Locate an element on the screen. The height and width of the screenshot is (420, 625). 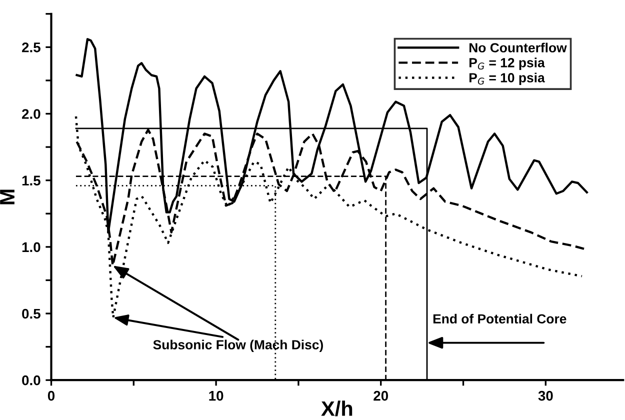
x-tick-label: 20 is located at coordinates (381, 395).